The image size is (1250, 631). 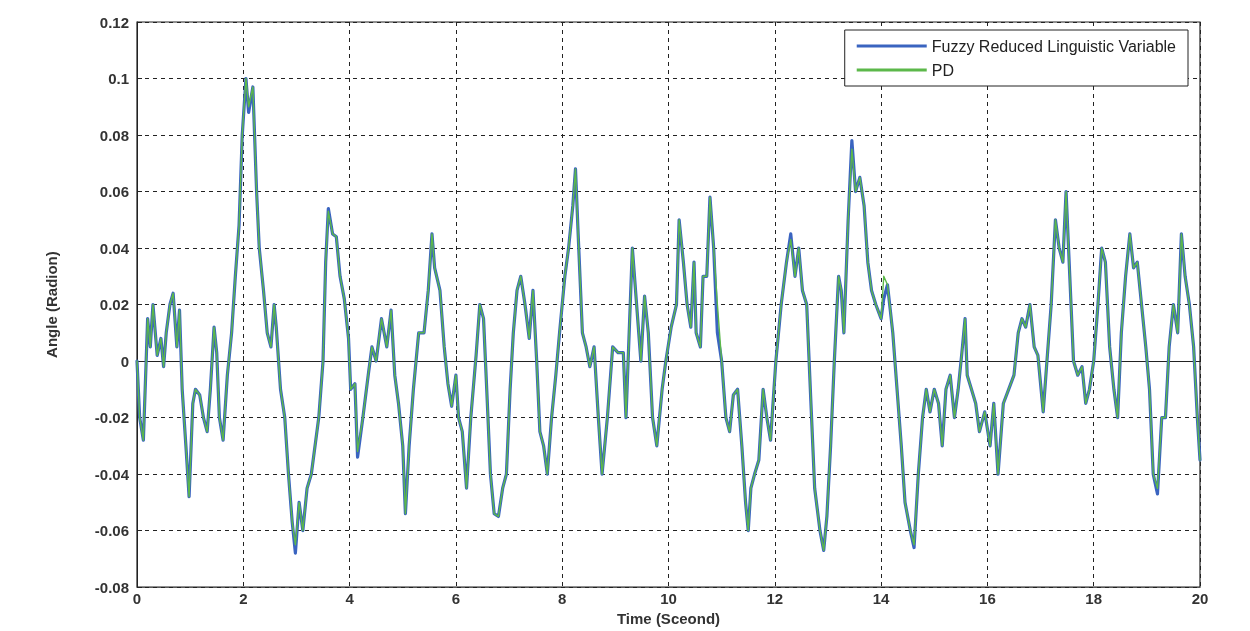 What do you see at coordinates (668, 599) in the screenshot?
I see `x-tick-label: 10` at bounding box center [668, 599].